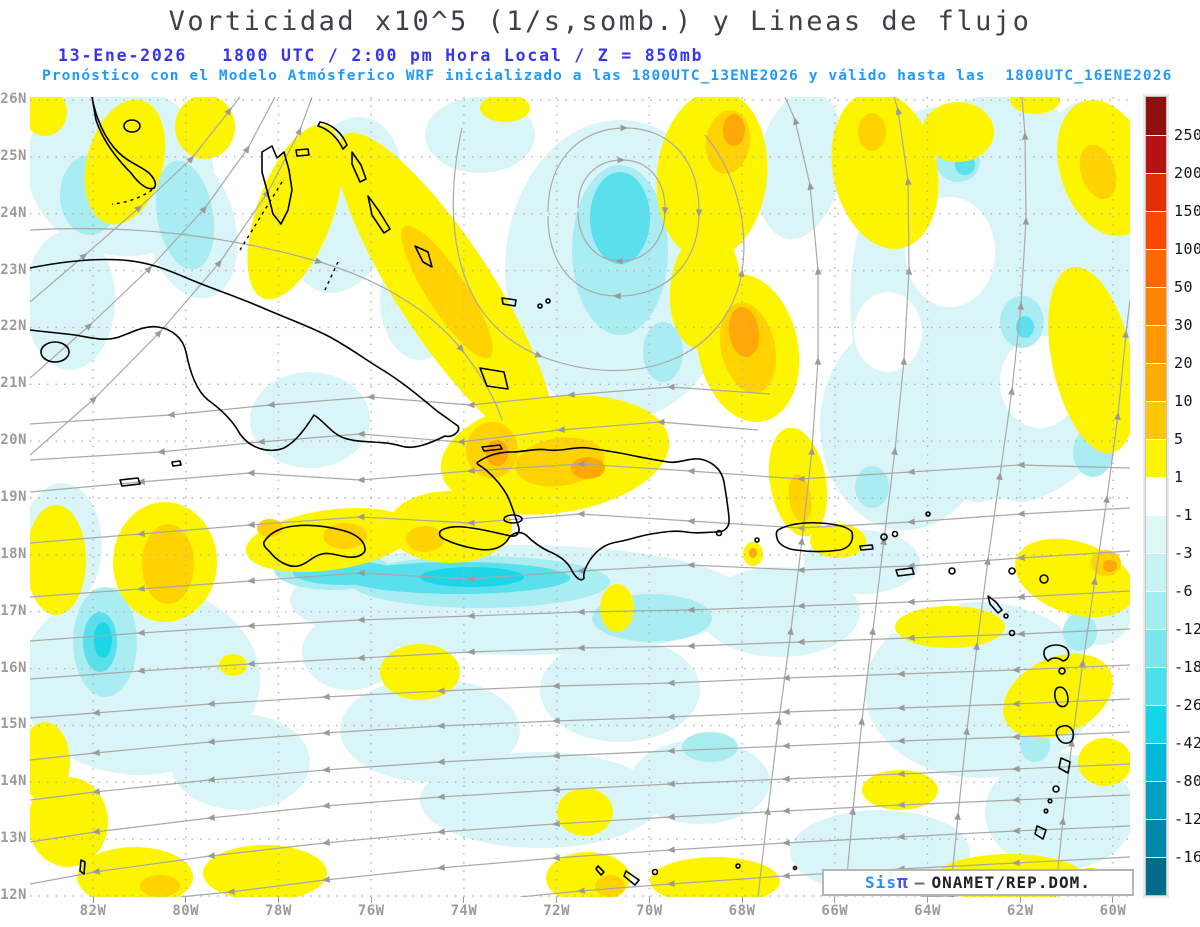  Describe the element at coordinates (1184, 363) in the screenshot. I see `colorbar-label: 20` at that location.